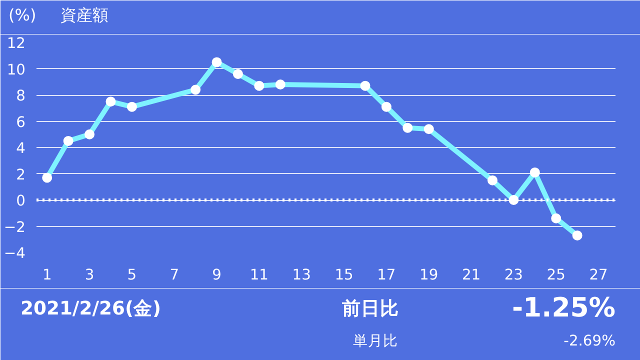  Describe the element at coordinates (21, 201) in the screenshot. I see `y-tick-label: 0` at that location.